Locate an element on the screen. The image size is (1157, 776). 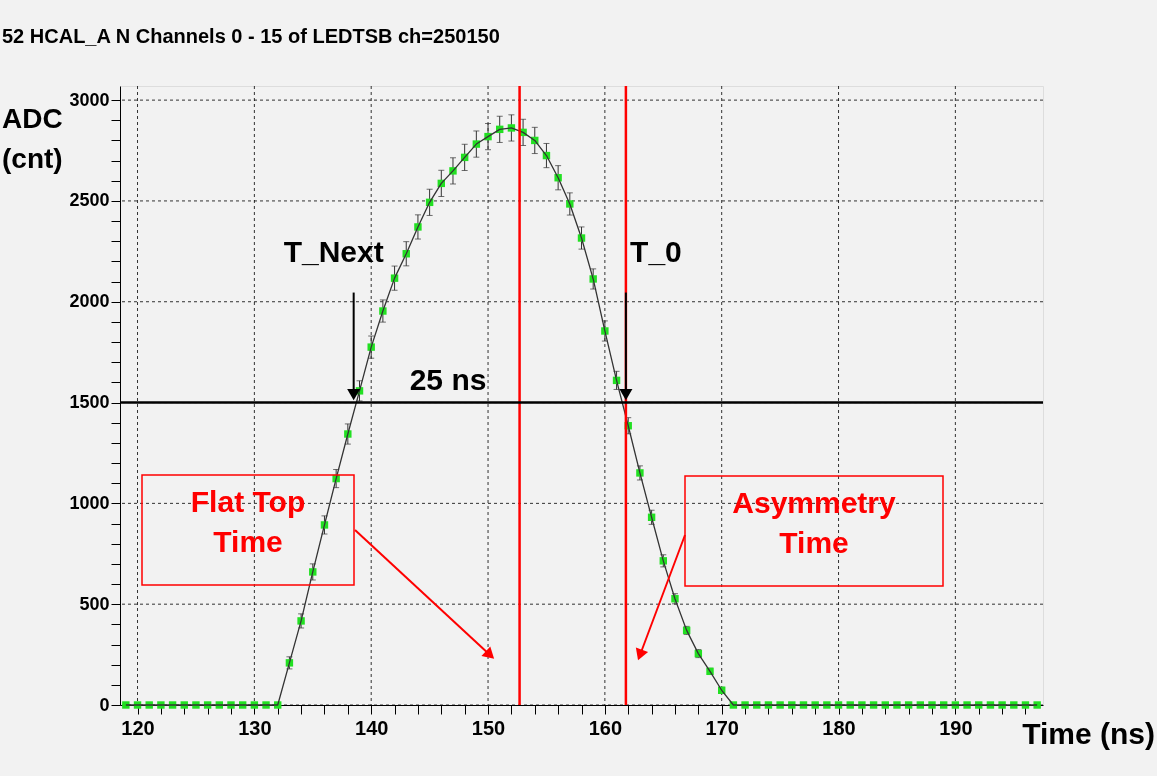
x-tick-label: 170 is located at coordinates (722, 727).